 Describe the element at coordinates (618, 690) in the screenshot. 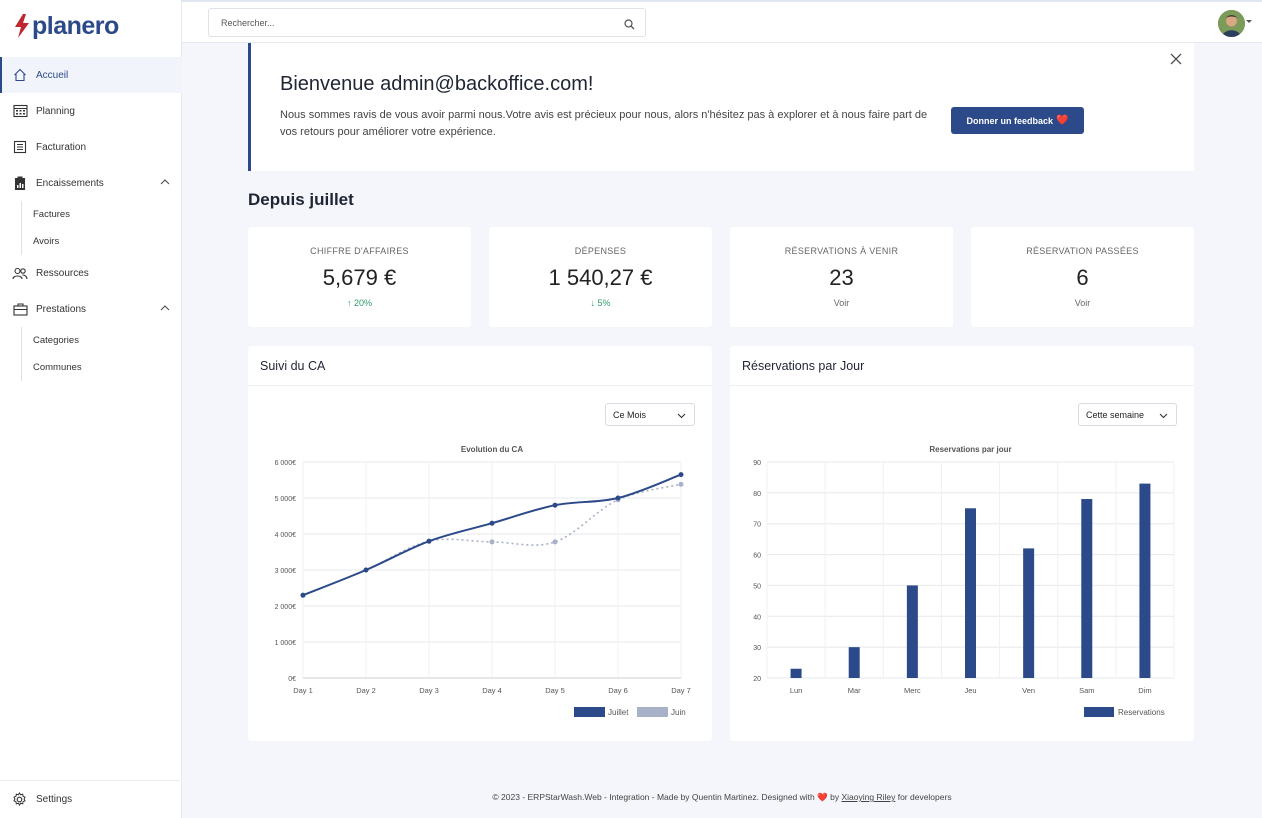

I see `x-tick-label: Day 6` at that location.